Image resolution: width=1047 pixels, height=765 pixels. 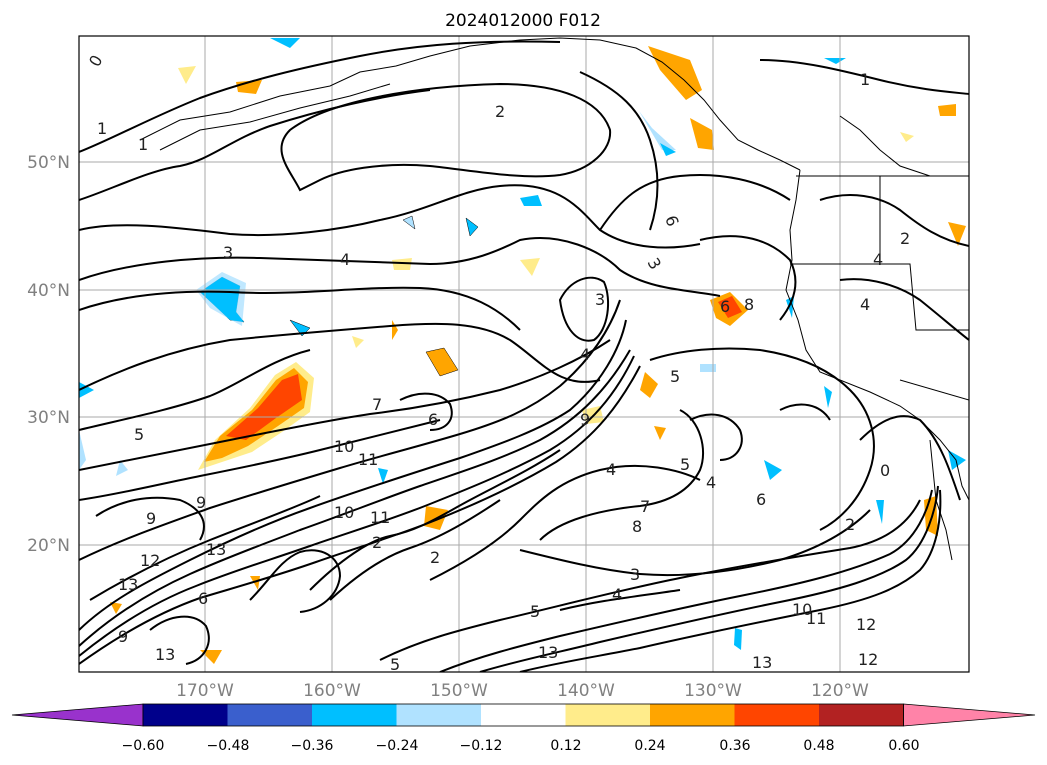 I want to click on lon-label: 150°W, so click(x=459, y=691).